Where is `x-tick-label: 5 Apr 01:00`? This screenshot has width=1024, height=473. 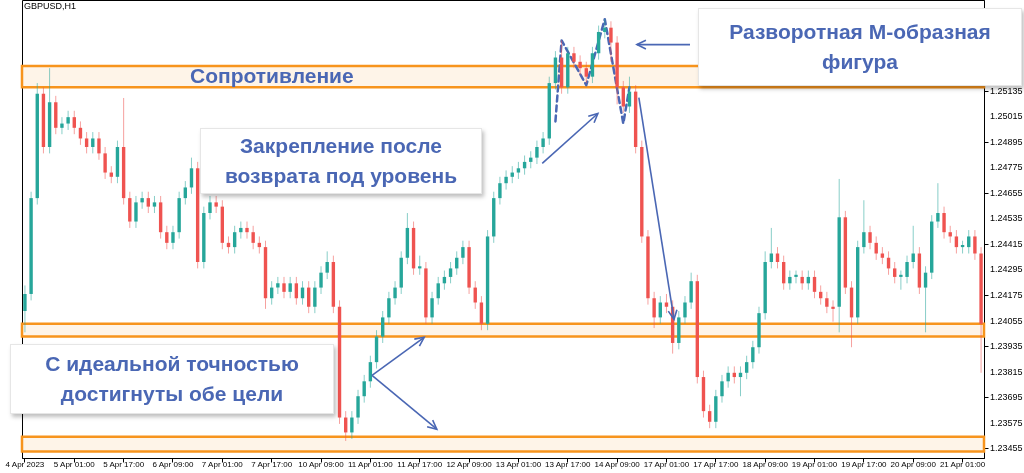
x-tick-label: 5 Apr 01:00 is located at coordinates (74, 464).